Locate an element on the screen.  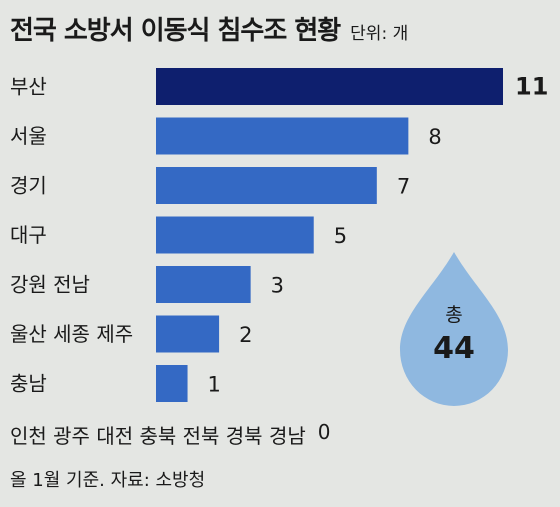
value-label: 7 is located at coordinates (403, 187).